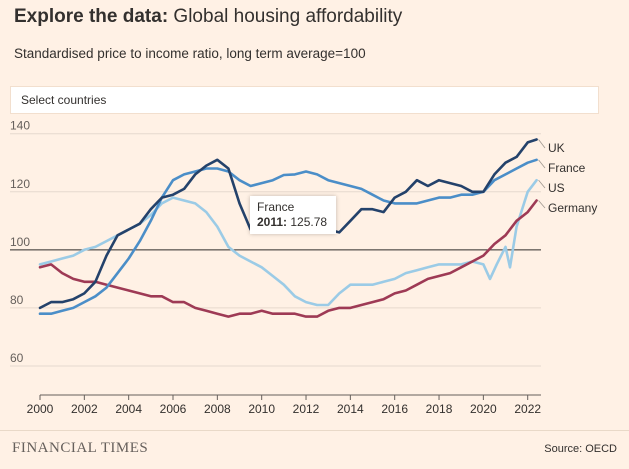 The height and width of the screenshot is (469, 629). Describe the element at coordinates (173, 409) in the screenshot. I see `x-tick-label-2006: 2006` at that location.